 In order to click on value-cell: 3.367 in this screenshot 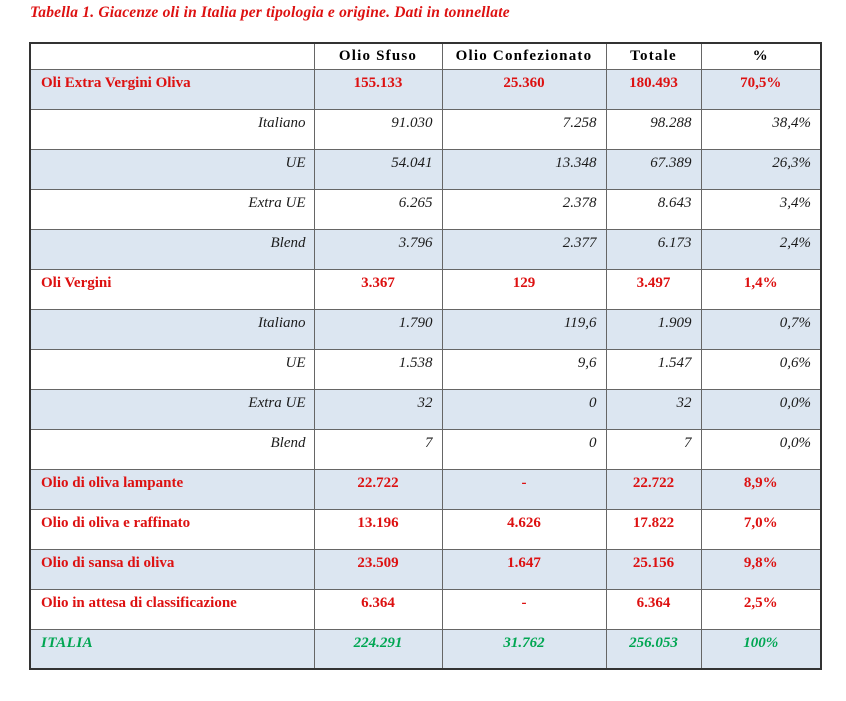, I will do `click(378, 289)`.